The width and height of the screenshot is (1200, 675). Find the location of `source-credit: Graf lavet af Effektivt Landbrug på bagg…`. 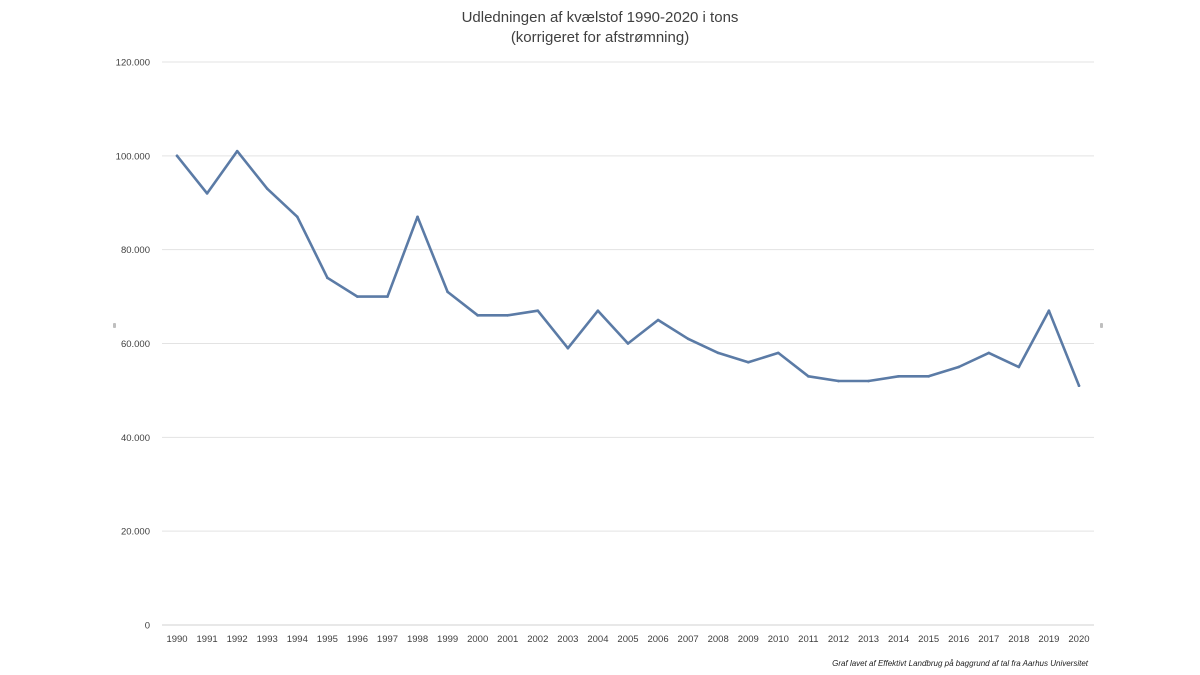

source-credit: Graf lavet af Effektivt Landbrug på bagg… is located at coordinates (960, 663).